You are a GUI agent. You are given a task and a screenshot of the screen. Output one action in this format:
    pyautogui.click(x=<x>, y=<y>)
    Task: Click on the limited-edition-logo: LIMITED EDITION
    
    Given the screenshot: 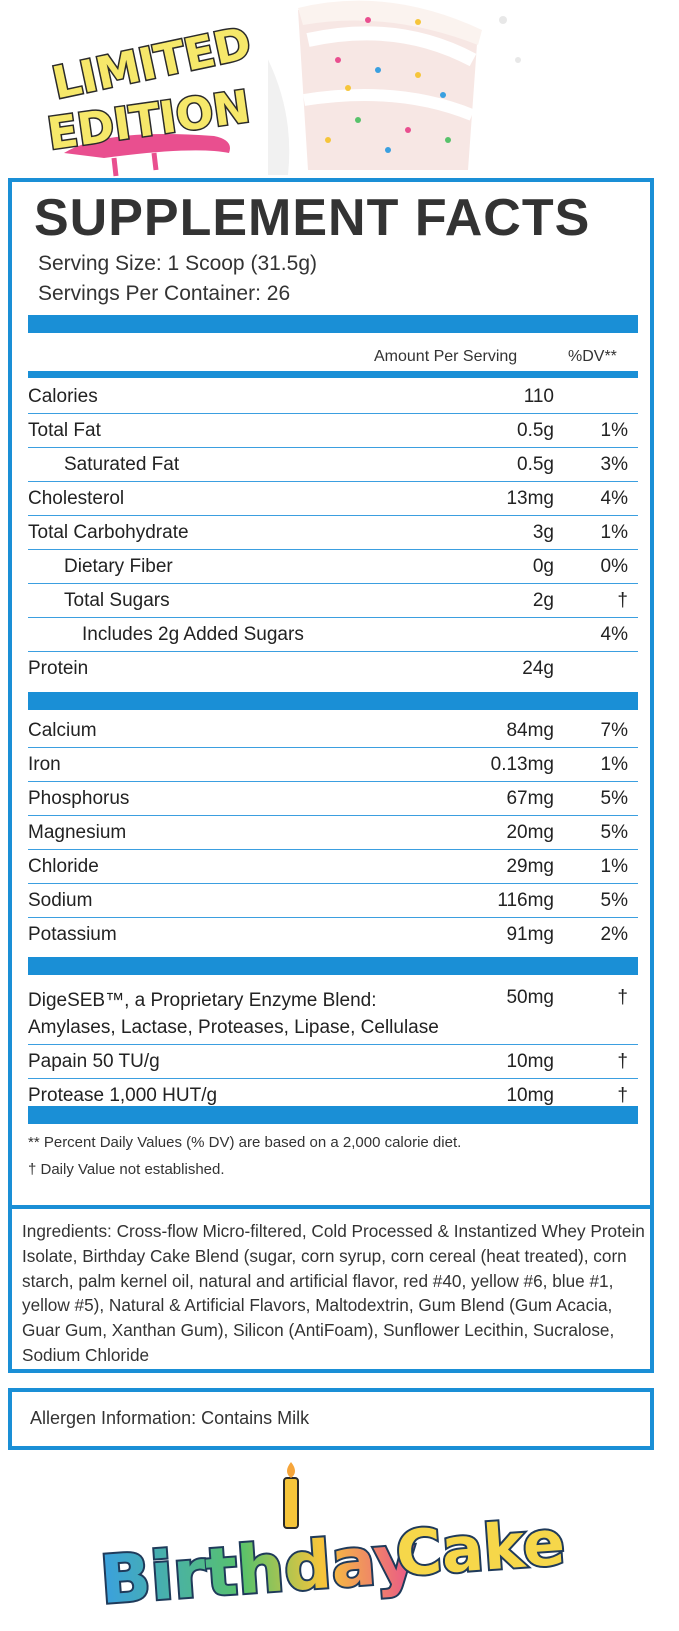 What is the action you would take?
    pyautogui.click(x=149, y=97)
    